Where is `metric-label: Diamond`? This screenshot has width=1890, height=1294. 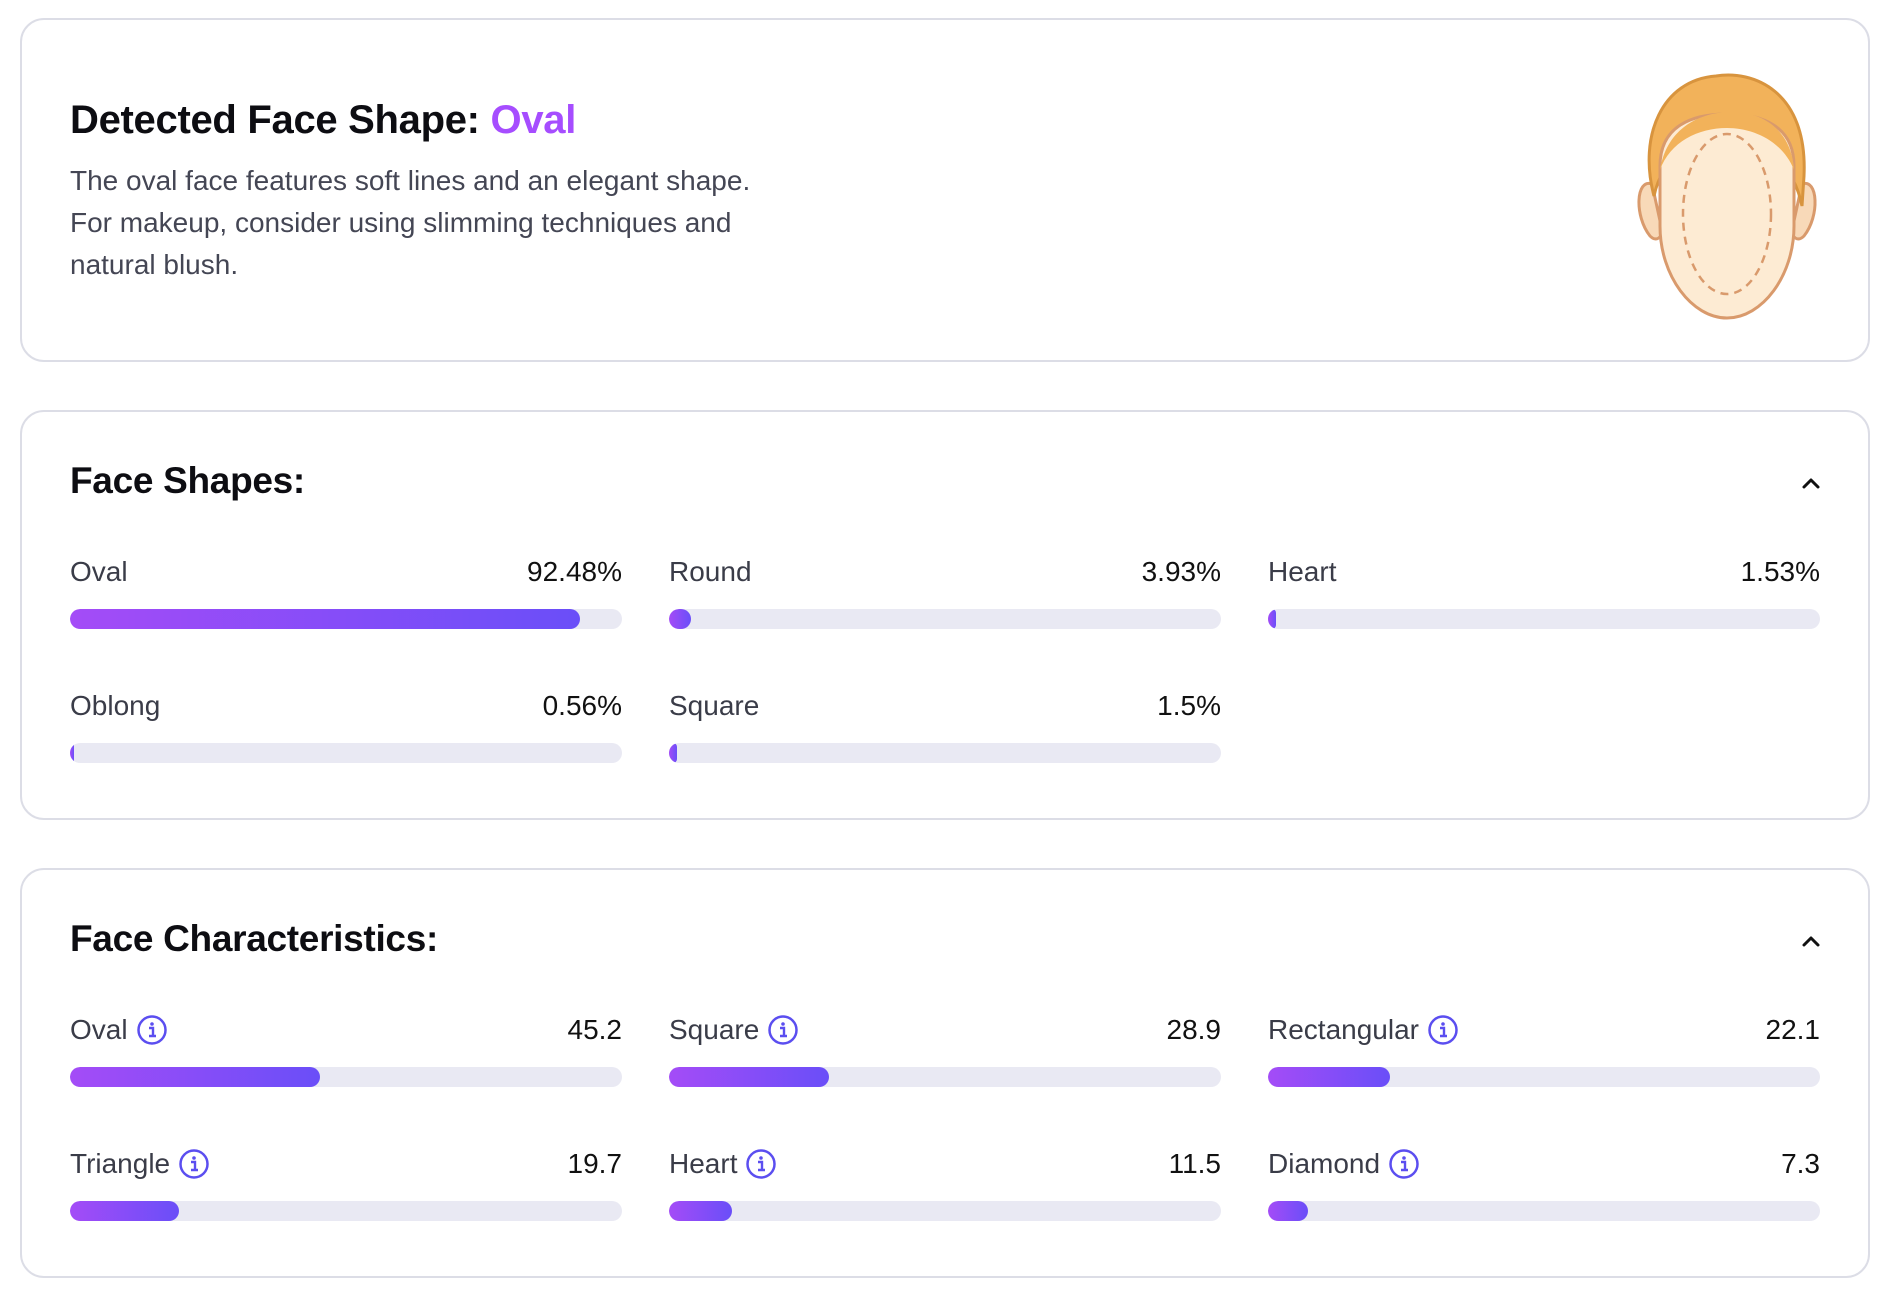 metric-label: Diamond is located at coordinates (1344, 1164).